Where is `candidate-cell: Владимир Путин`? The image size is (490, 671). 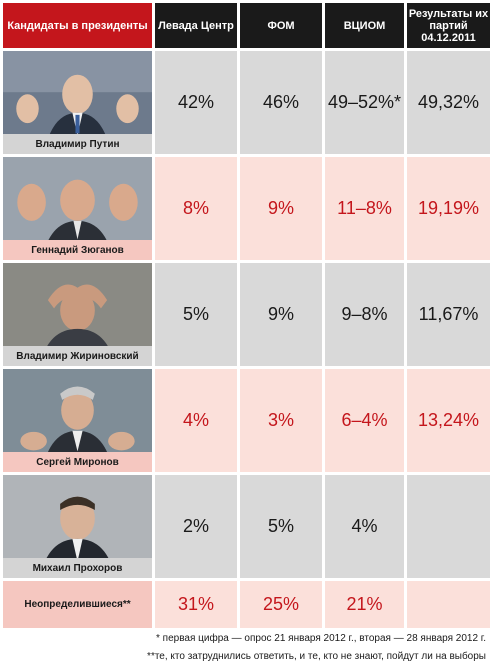 candidate-cell: Владимир Путин is located at coordinates (77, 102).